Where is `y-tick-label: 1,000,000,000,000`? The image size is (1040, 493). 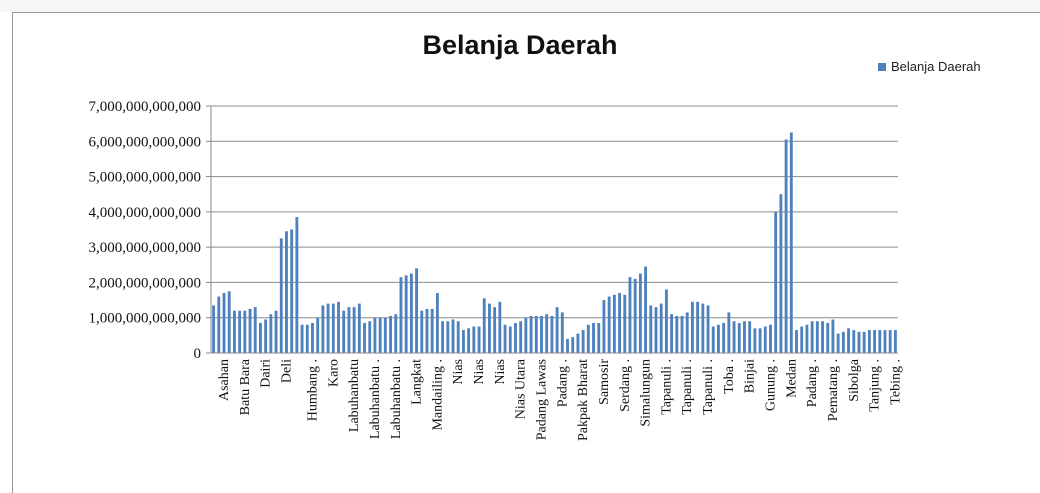 y-tick-label: 1,000,000,000,000 is located at coordinates (145, 319).